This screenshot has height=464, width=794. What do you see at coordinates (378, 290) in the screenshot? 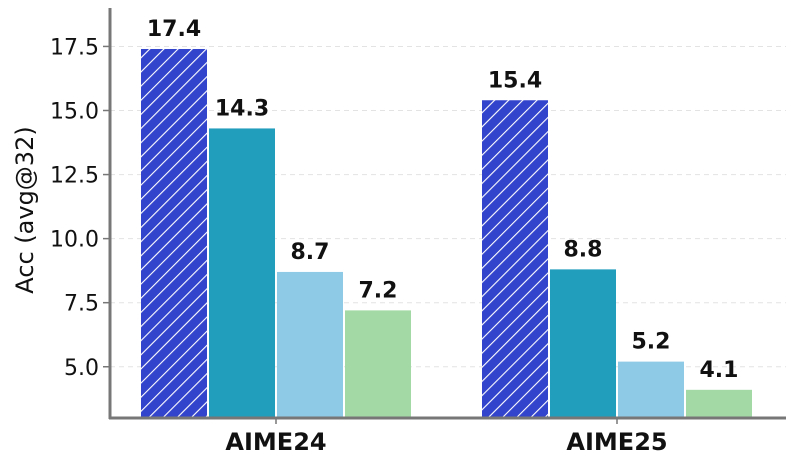
I see `bar-value-label: 7.2` at bounding box center [378, 290].